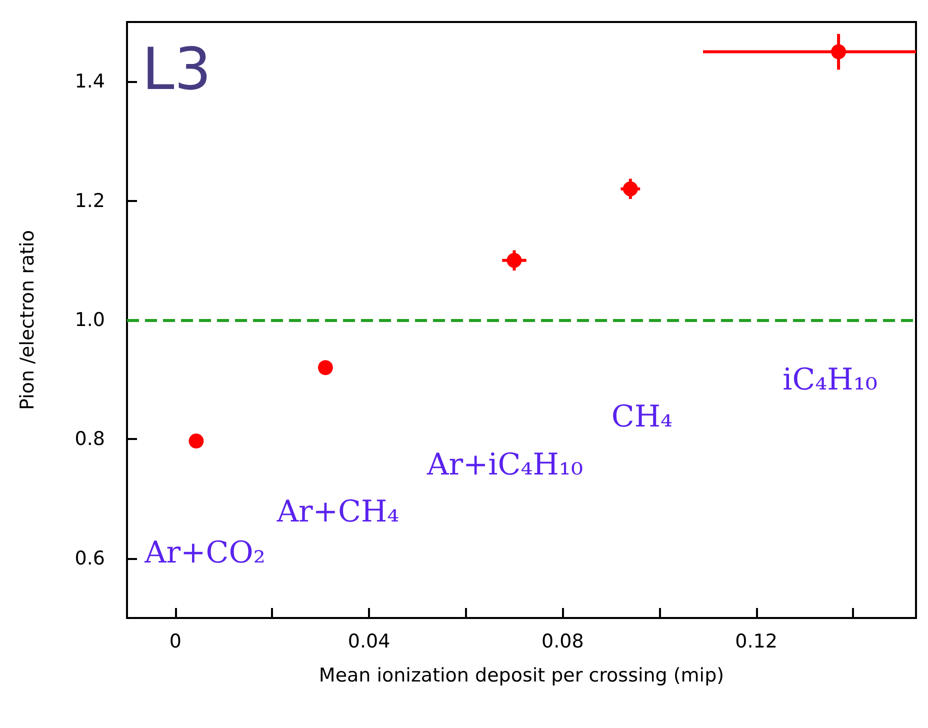 The image size is (928, 728). Describe the element at coordinates (89, 558) in the screenshot. I see `y-tick-label: 0.6` at that location.